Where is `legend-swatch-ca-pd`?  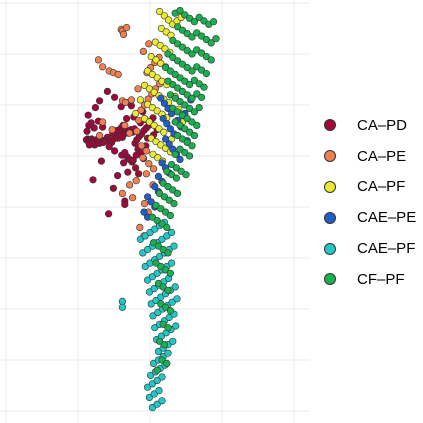
legend-swatch-ca-pd is located at coordinates (330, 125).